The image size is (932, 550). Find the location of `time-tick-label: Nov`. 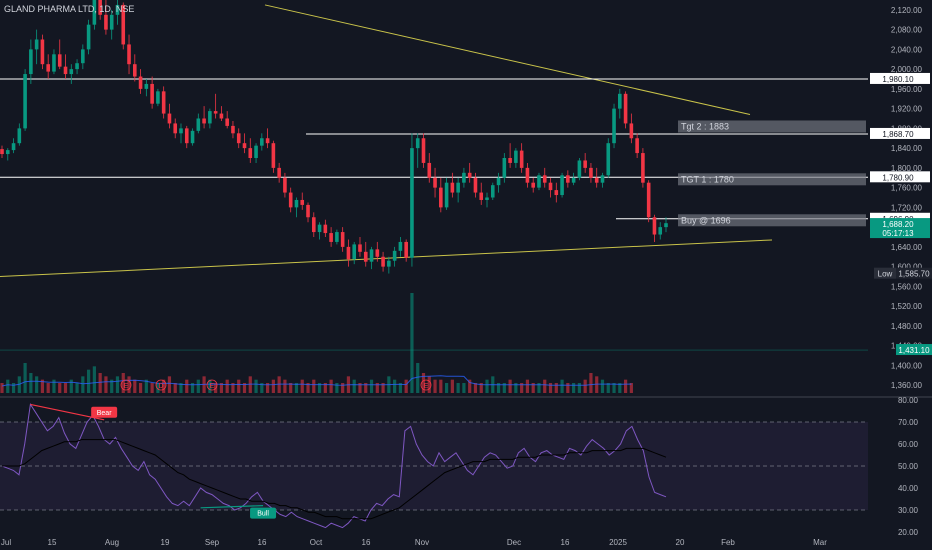

time-tick-label: Nov is located at coordinates (422, 542).